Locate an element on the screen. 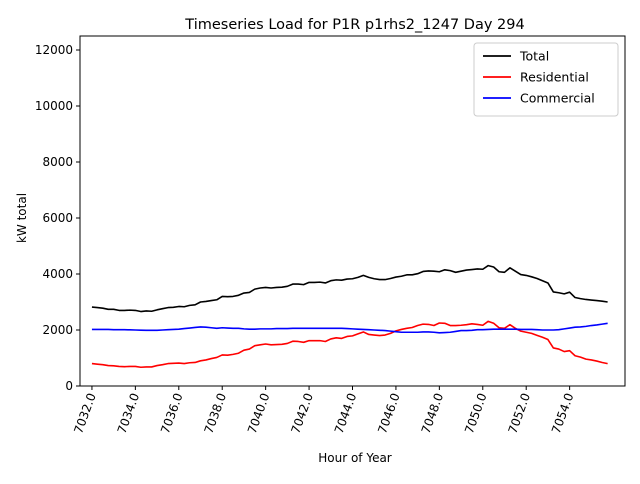 The image size is (640, 484). x-tick-label: 7042.0 is located at coordinates (302, 413).